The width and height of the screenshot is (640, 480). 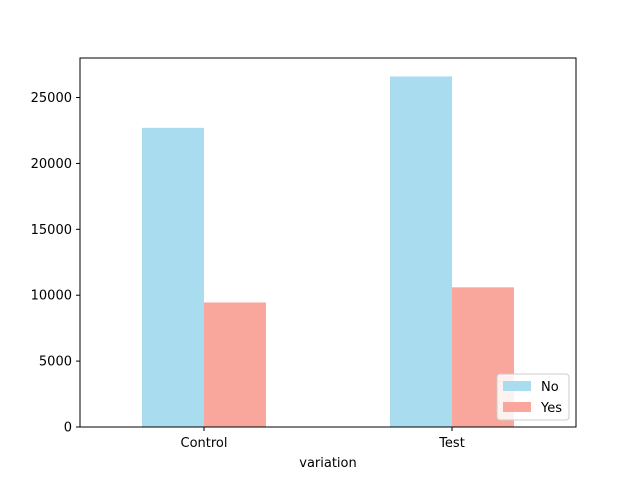 I want to click on y-tick-label: 20000, so click(x=51, y=164).